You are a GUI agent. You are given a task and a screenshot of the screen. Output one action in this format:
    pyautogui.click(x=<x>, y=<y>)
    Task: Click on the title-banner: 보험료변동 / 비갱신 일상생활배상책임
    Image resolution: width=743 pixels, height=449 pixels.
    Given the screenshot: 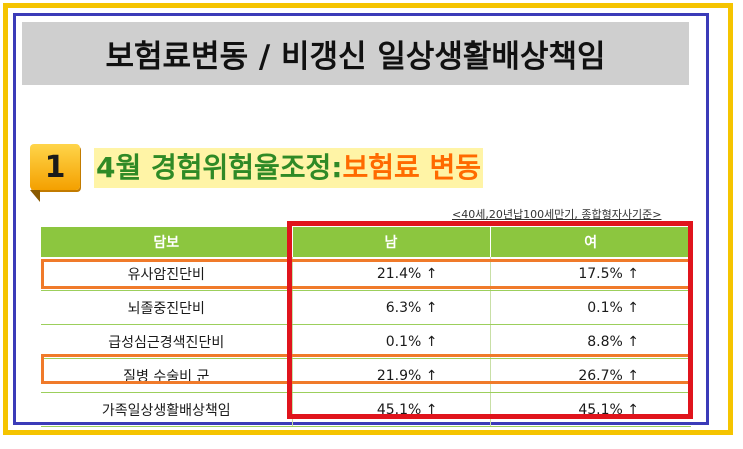 What is the action you would take?
    pyautogui.click(x=355, y=53)
    